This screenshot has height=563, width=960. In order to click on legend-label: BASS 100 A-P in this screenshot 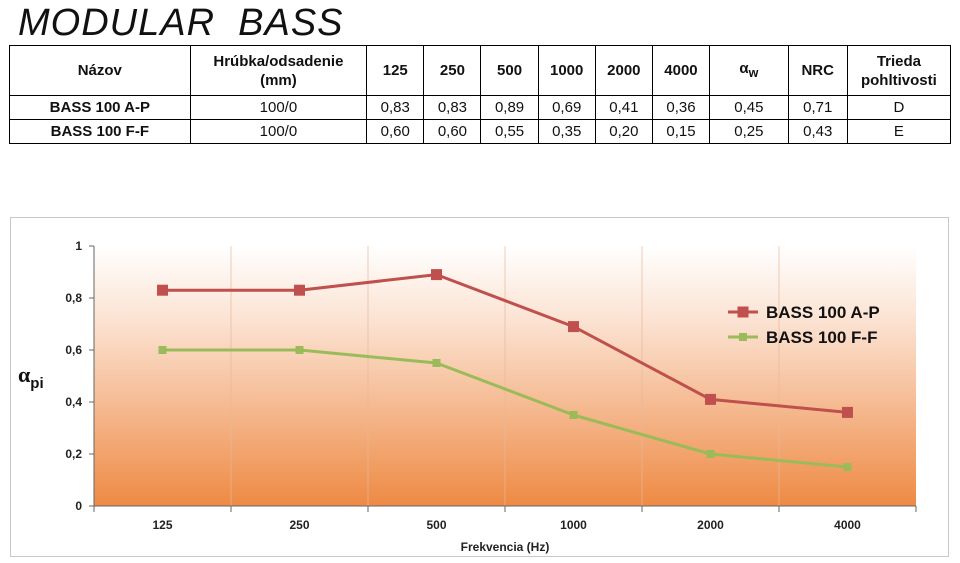, I will do `click(823, 312)`.